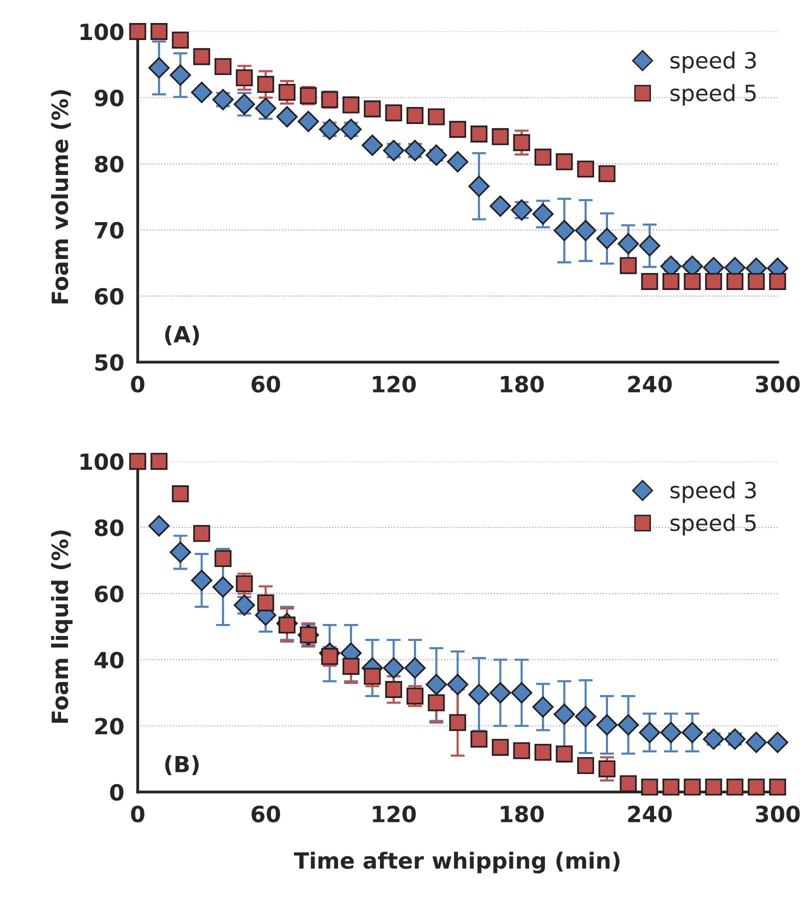 This screenshot has width=810, height=900. What do you see at coordinates (394, 384) in the screenshot?
I see `x-tick-label: 120` at bounding box center [394, 384].